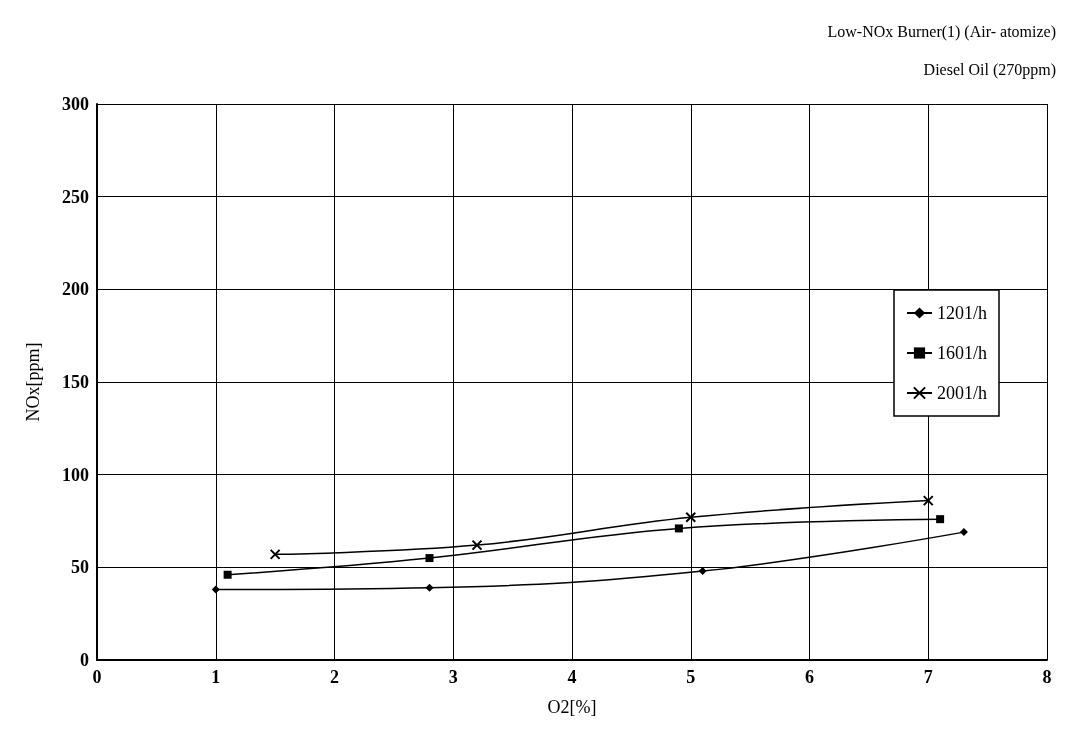 The image size is (1069, 737). What do you see at coordinates (941, 31) in the screenshot?
I see `chart-title: Low-NOx Burner(1) (Air- atomize)` at bounding box center [941, 31].